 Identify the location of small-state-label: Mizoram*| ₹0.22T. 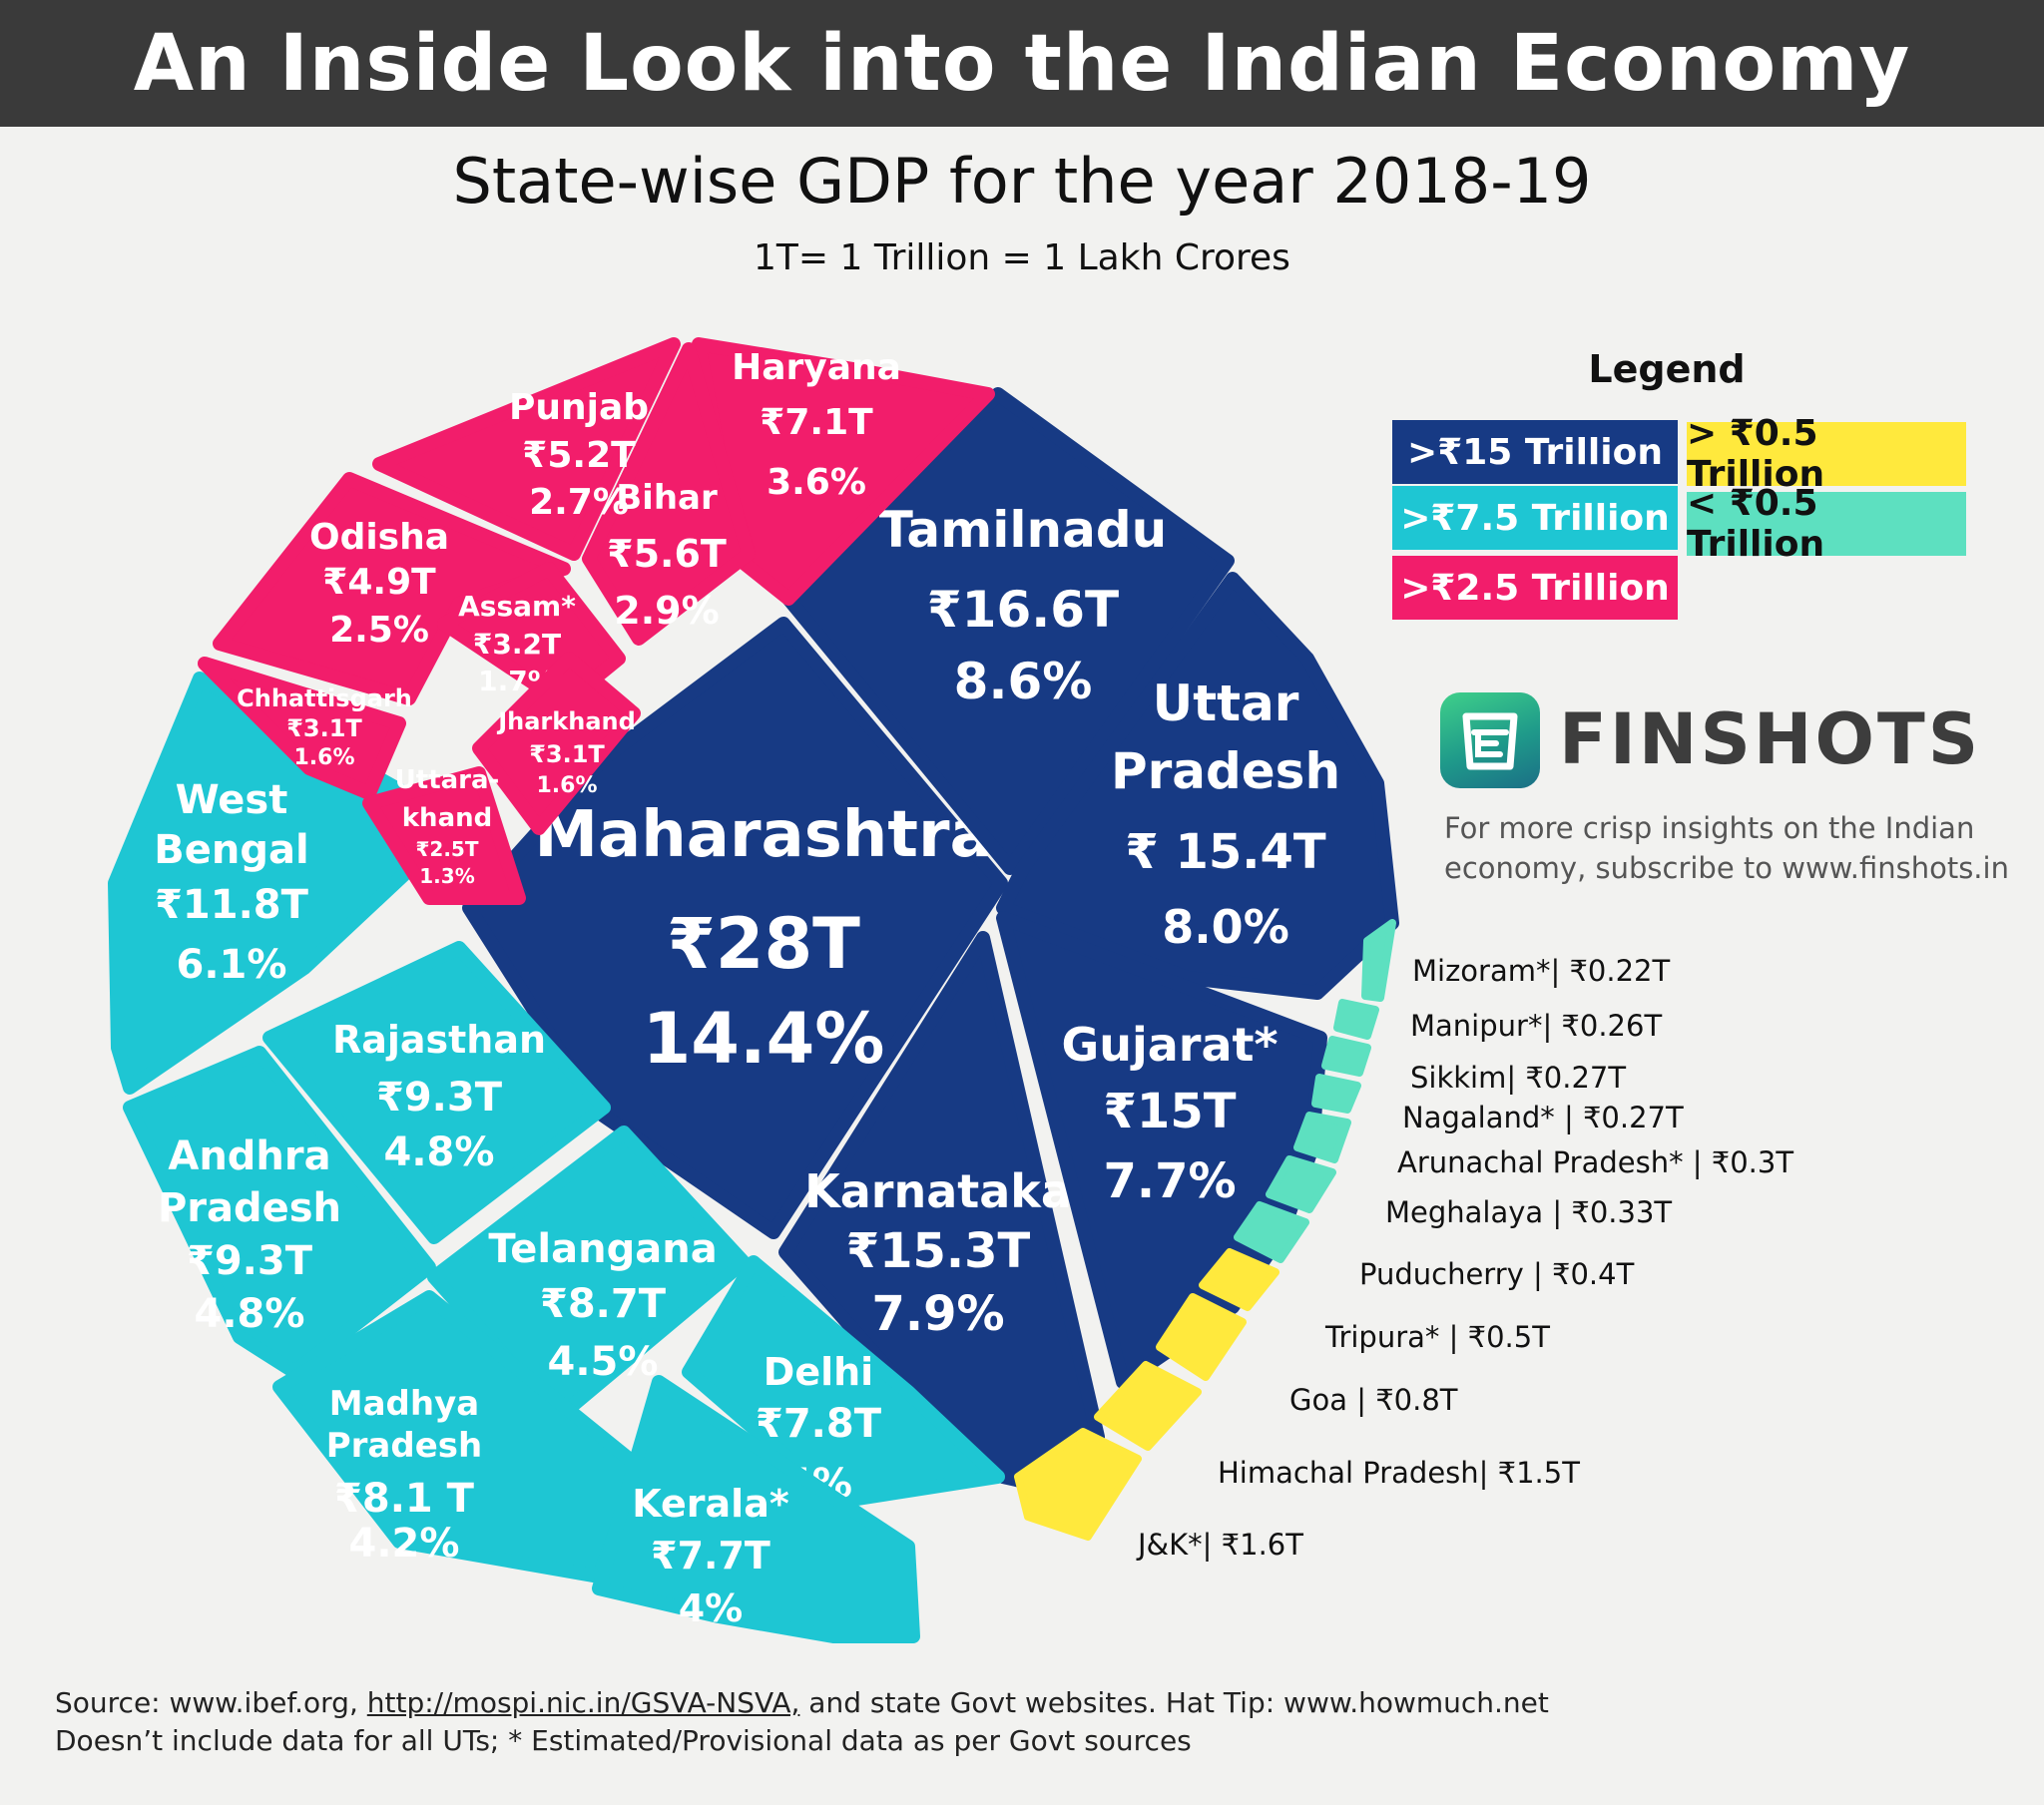
(1541, 971).